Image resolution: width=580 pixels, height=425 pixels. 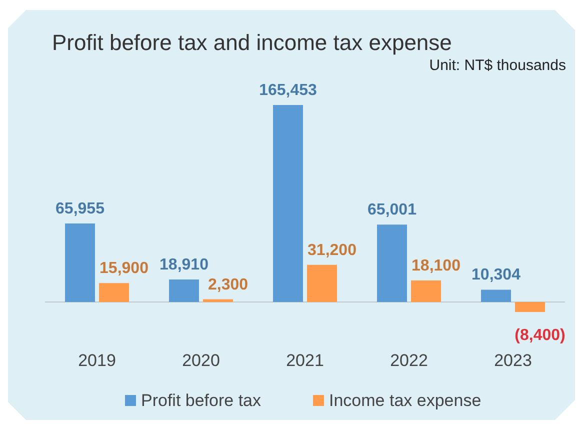 I want to click on data-label: 15,900, so click(x=124, y=269).